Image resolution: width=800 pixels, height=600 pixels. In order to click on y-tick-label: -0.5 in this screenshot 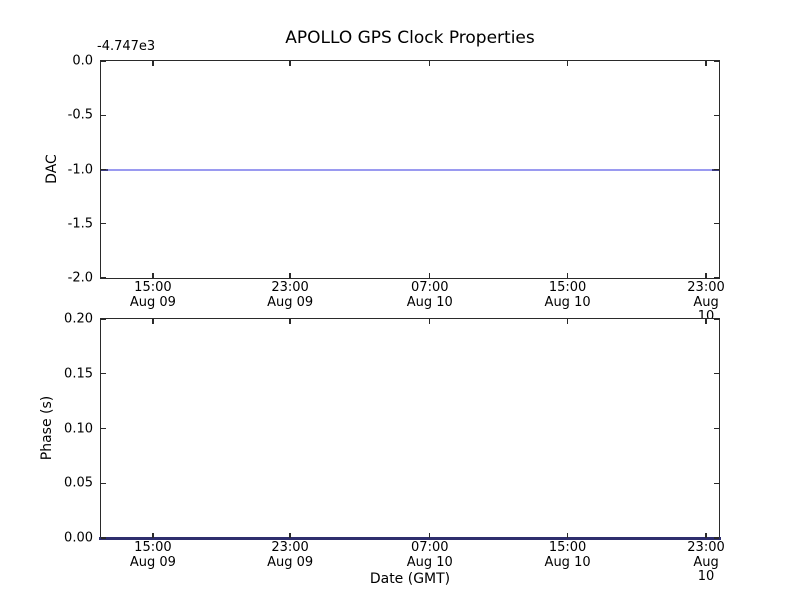, I will do `click(80, 115)`.